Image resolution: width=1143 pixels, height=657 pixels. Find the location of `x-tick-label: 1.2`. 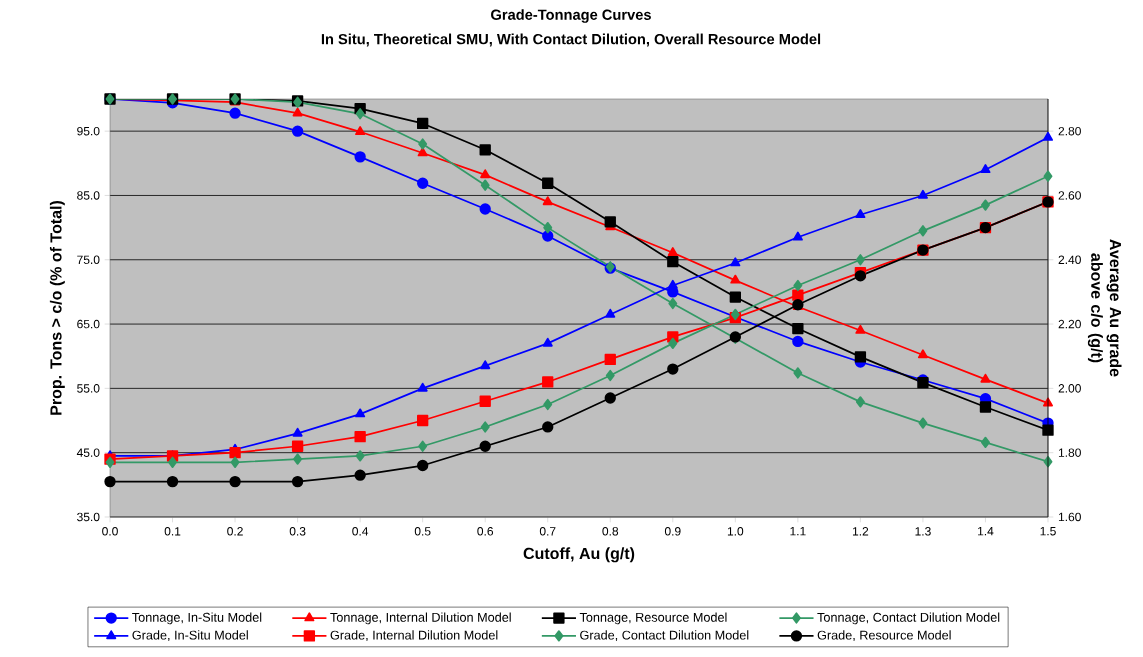

x-tick-label: 1.2 is located at coordinates (860, 531).